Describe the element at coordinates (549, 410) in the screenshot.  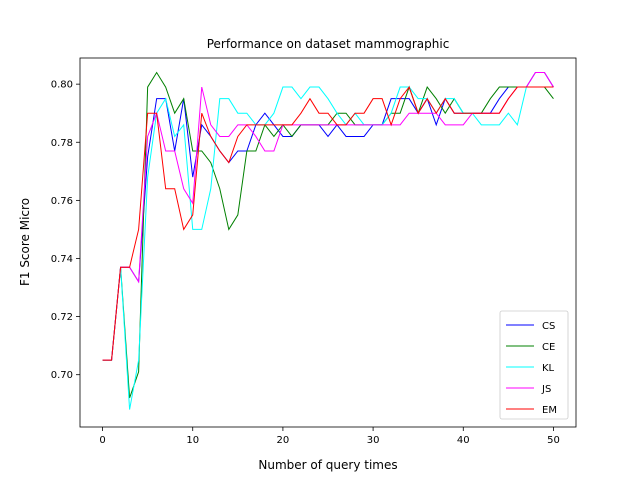
I see `legend-label-em: EM` at that location.